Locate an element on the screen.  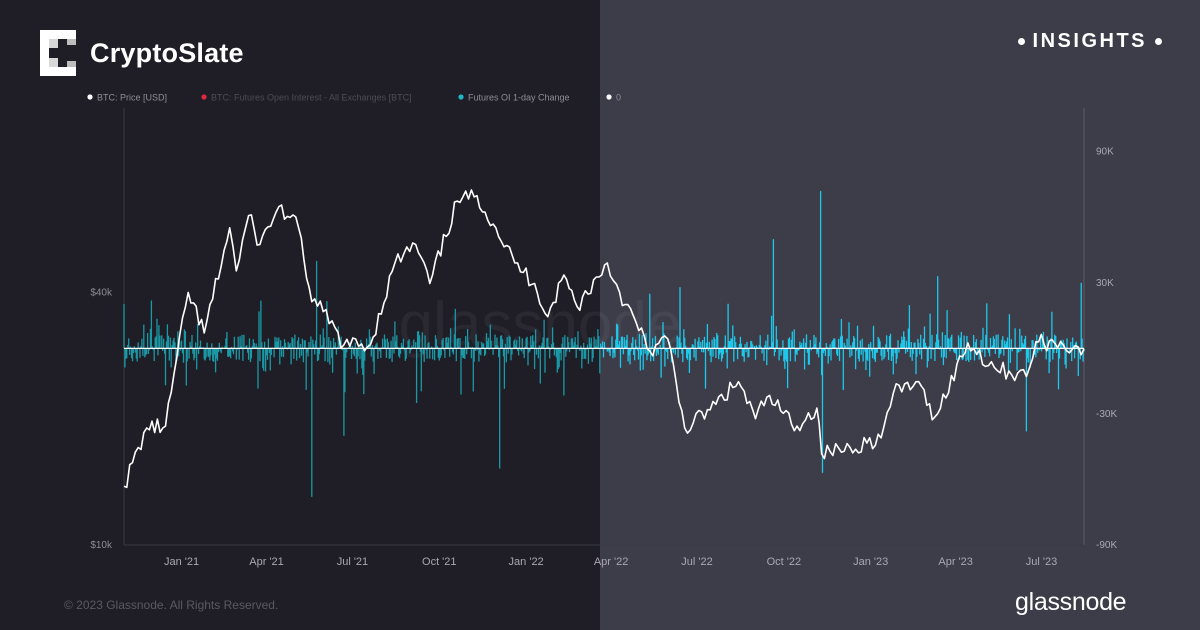
copyright: © 2023 Glassnode. All Rights Reserved. is located at coordinates (171, 605).